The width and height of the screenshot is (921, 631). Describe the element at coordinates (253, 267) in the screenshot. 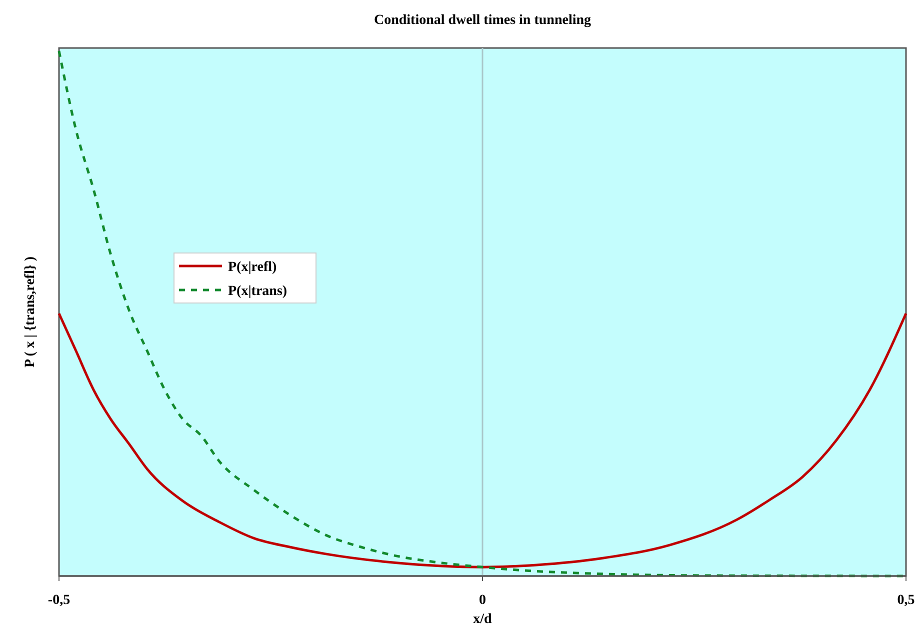

I see `legend-label: P(x|refl)` at that location.